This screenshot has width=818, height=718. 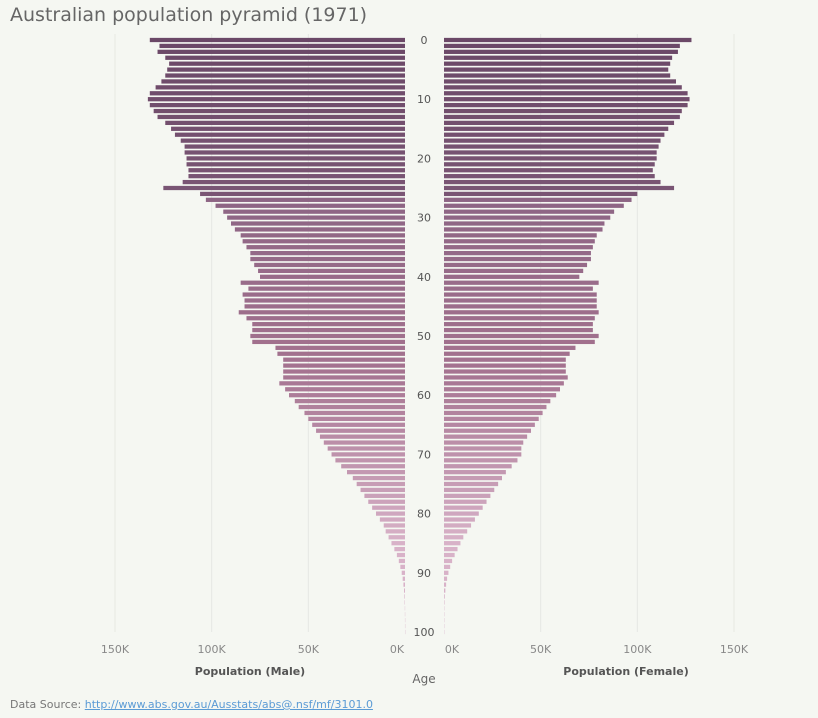 I want to click on male-axis-tick: 150K, so click(x=115, y=649).